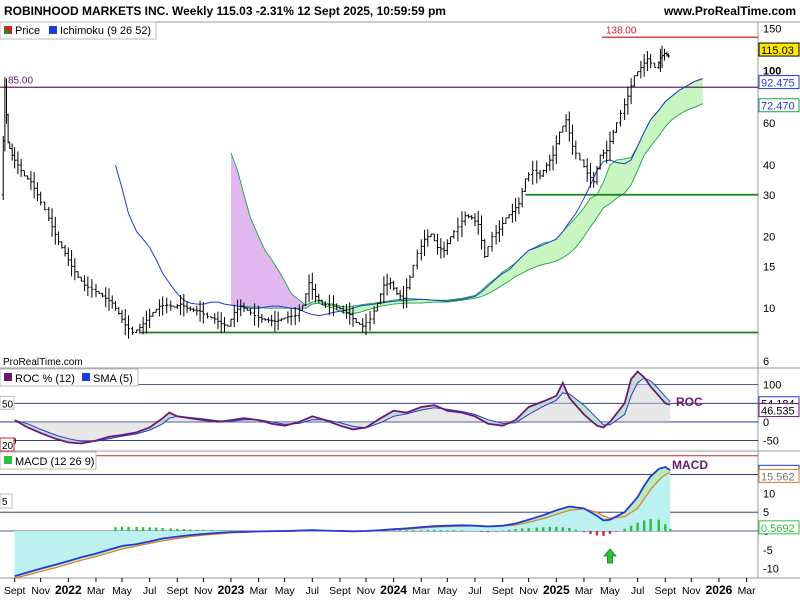 The image size is (800, 600). Describe the element at coordinates (690, 465) in the screenshot. I see `macd-title: MACD` at that location.